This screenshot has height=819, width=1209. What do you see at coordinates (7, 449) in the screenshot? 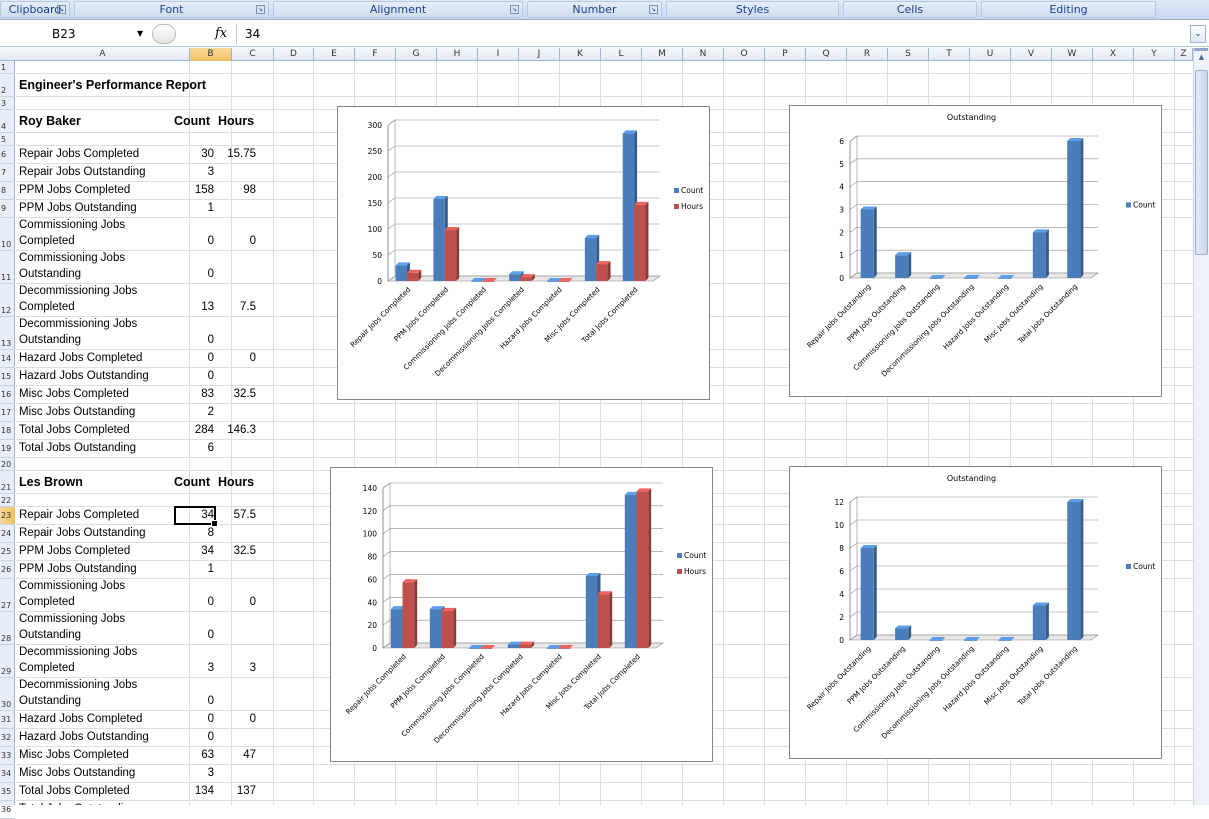
I see `row-header-19: 19` at bounding box center [7, 449].